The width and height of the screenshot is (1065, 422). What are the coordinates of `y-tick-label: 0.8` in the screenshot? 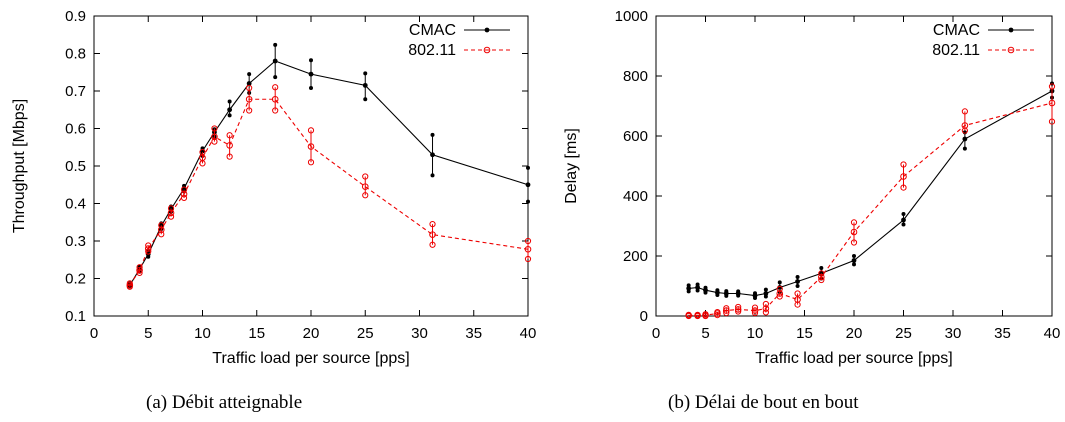 It's located at (75, 54).